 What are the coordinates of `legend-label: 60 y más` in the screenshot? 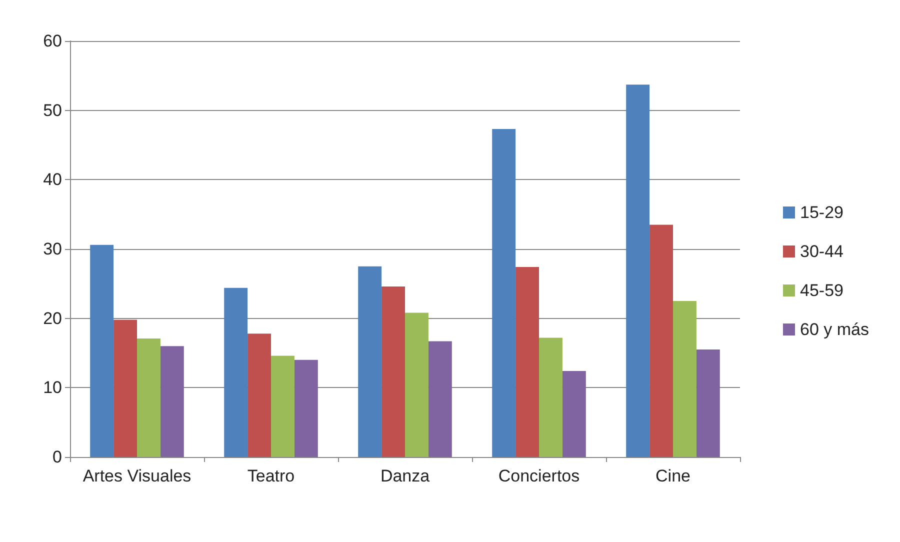 It's located at (834, 329).